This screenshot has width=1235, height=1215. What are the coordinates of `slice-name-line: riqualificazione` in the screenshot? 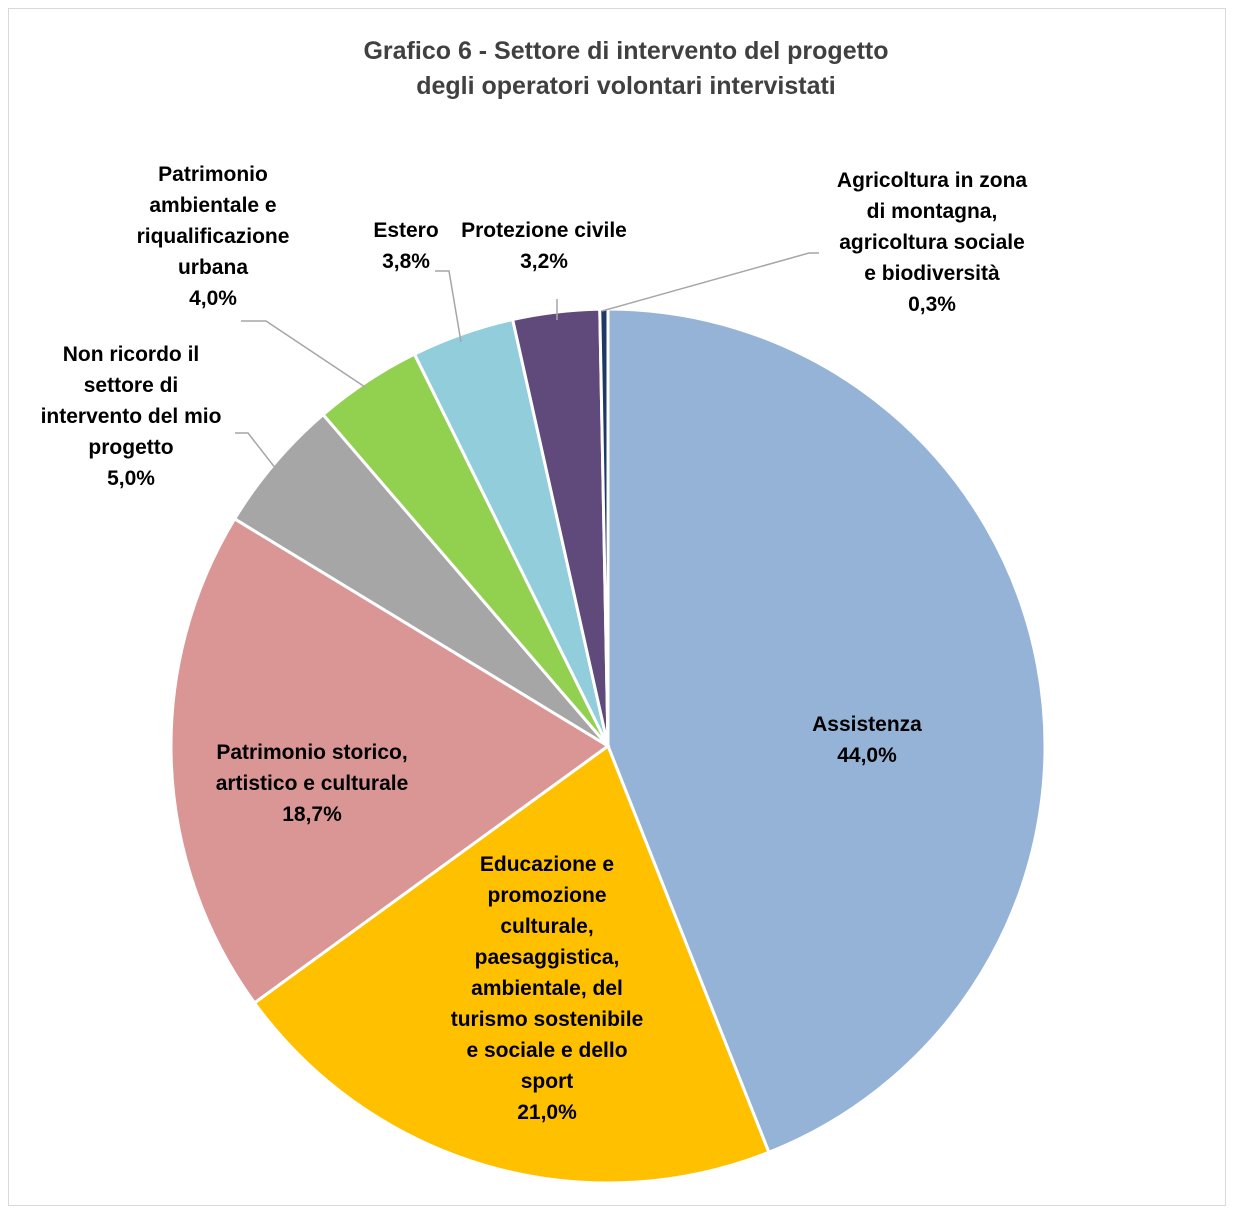 It's located at (213, 236).